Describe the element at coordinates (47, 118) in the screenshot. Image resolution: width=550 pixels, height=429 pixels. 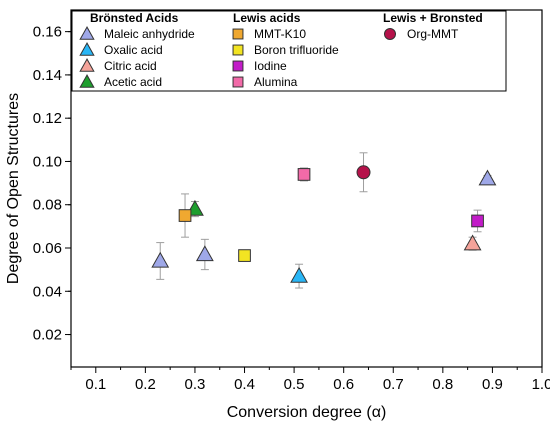
I see `y-tick-label: 0.12` at that location.